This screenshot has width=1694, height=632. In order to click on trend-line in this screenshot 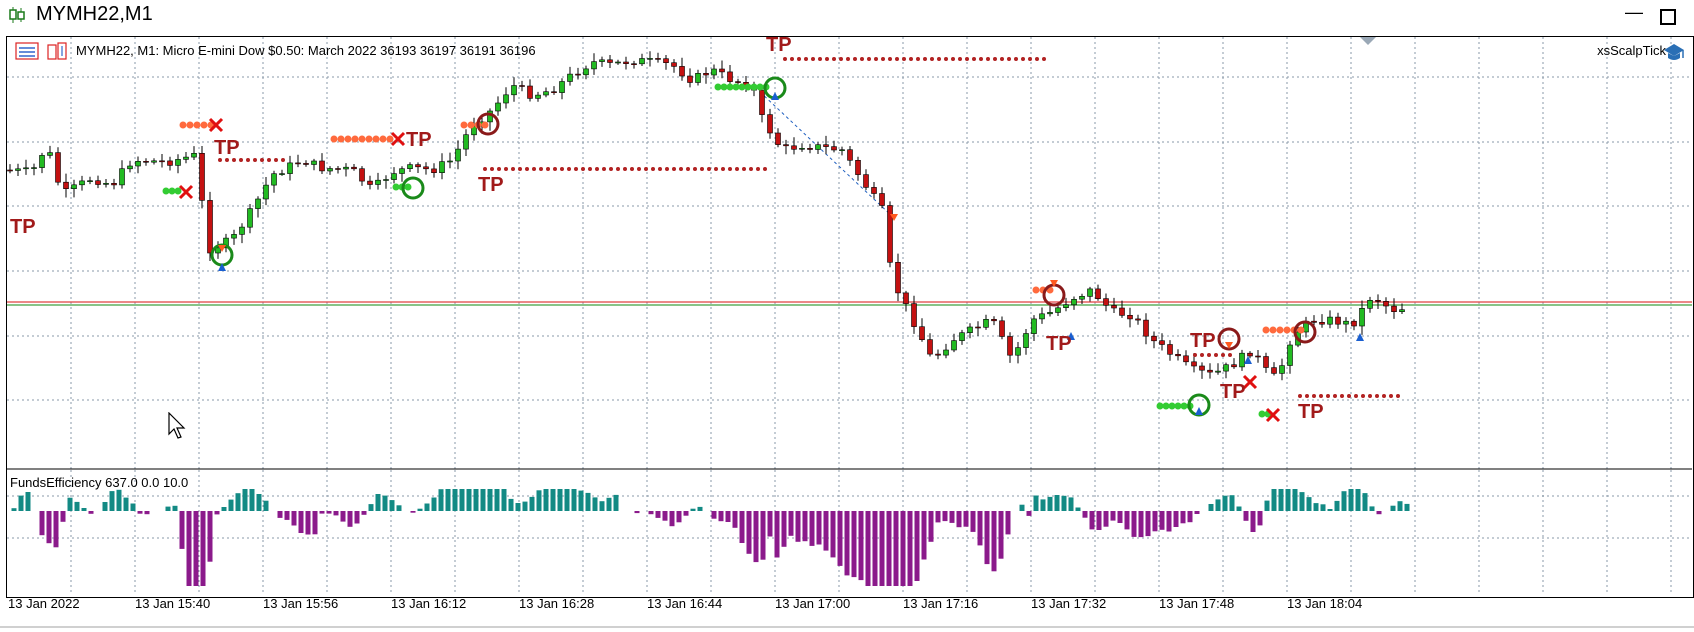, I will do `click(826, 154)`.